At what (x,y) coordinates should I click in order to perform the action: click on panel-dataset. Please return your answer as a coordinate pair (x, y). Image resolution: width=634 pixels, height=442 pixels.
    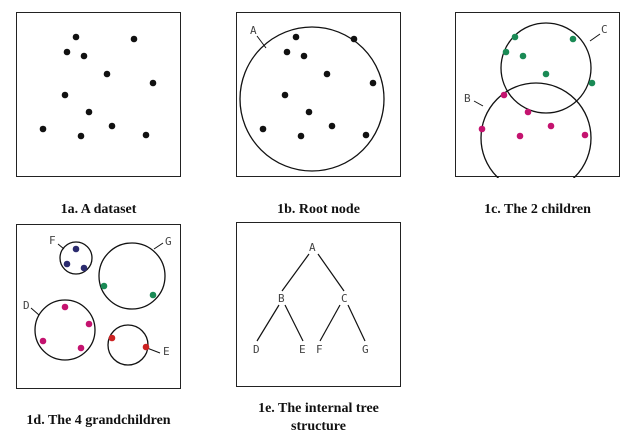
    Looking at the image, I should click on (98, 94).